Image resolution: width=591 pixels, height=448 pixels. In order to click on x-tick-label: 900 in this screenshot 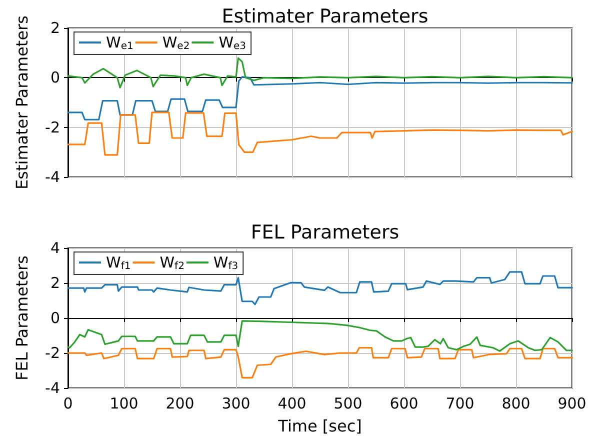, I will do `click(572, 403)`.